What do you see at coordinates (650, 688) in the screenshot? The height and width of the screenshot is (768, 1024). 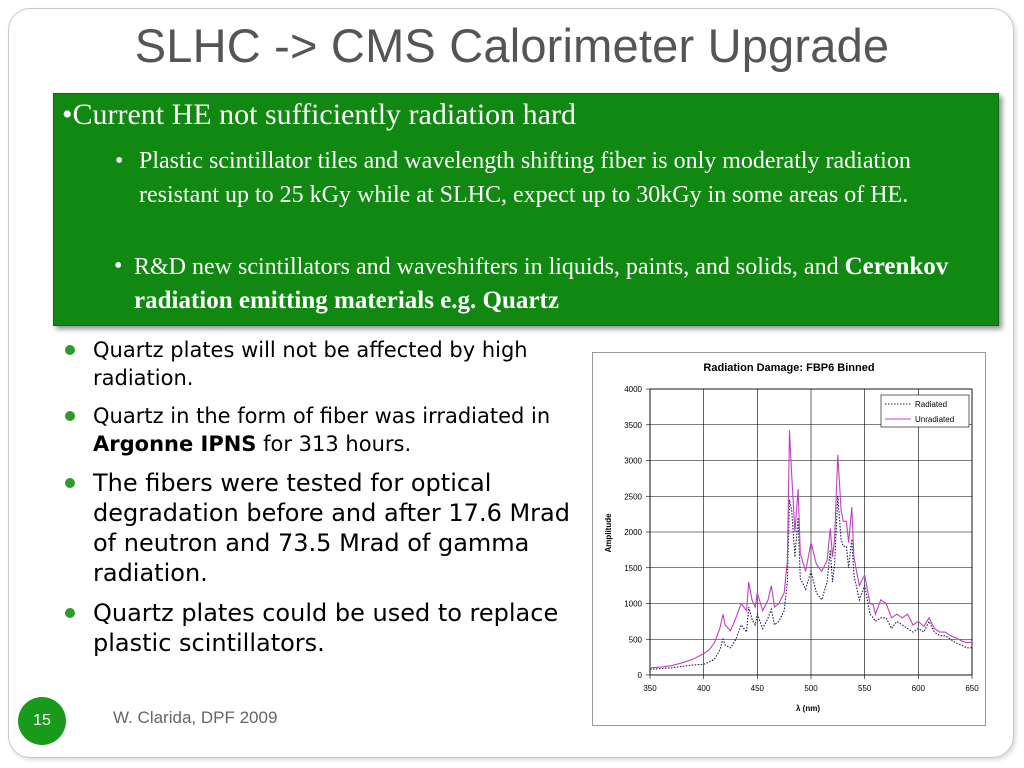 I see `x-tick-label: 350` at bounding box center [650, 688].